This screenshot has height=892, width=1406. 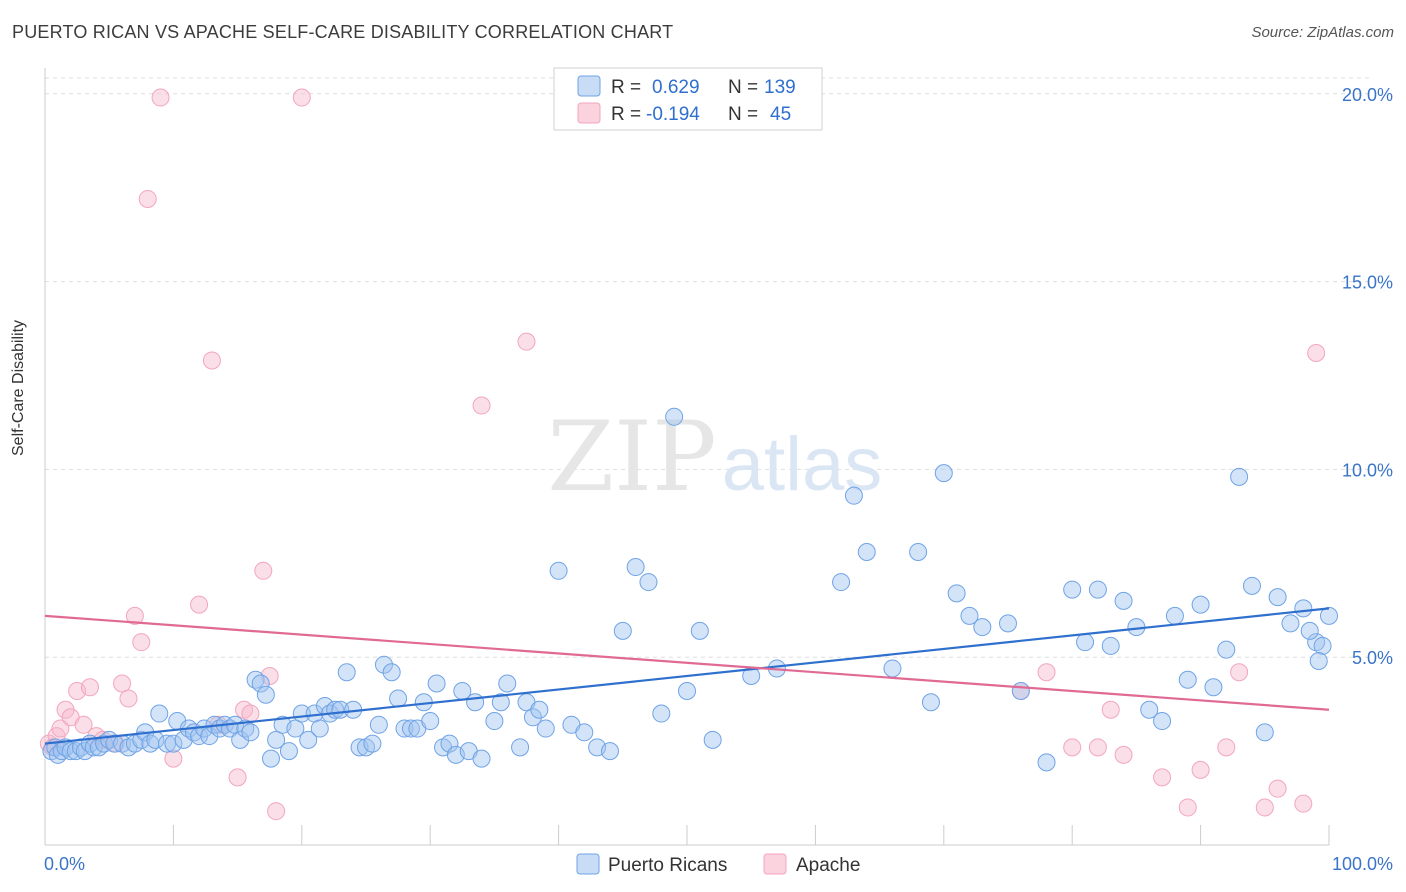 What do you see at coordinates (780, 87) in the screenshot?
I see `legend-n-value-1: 139` at bounding box center [780, 87].